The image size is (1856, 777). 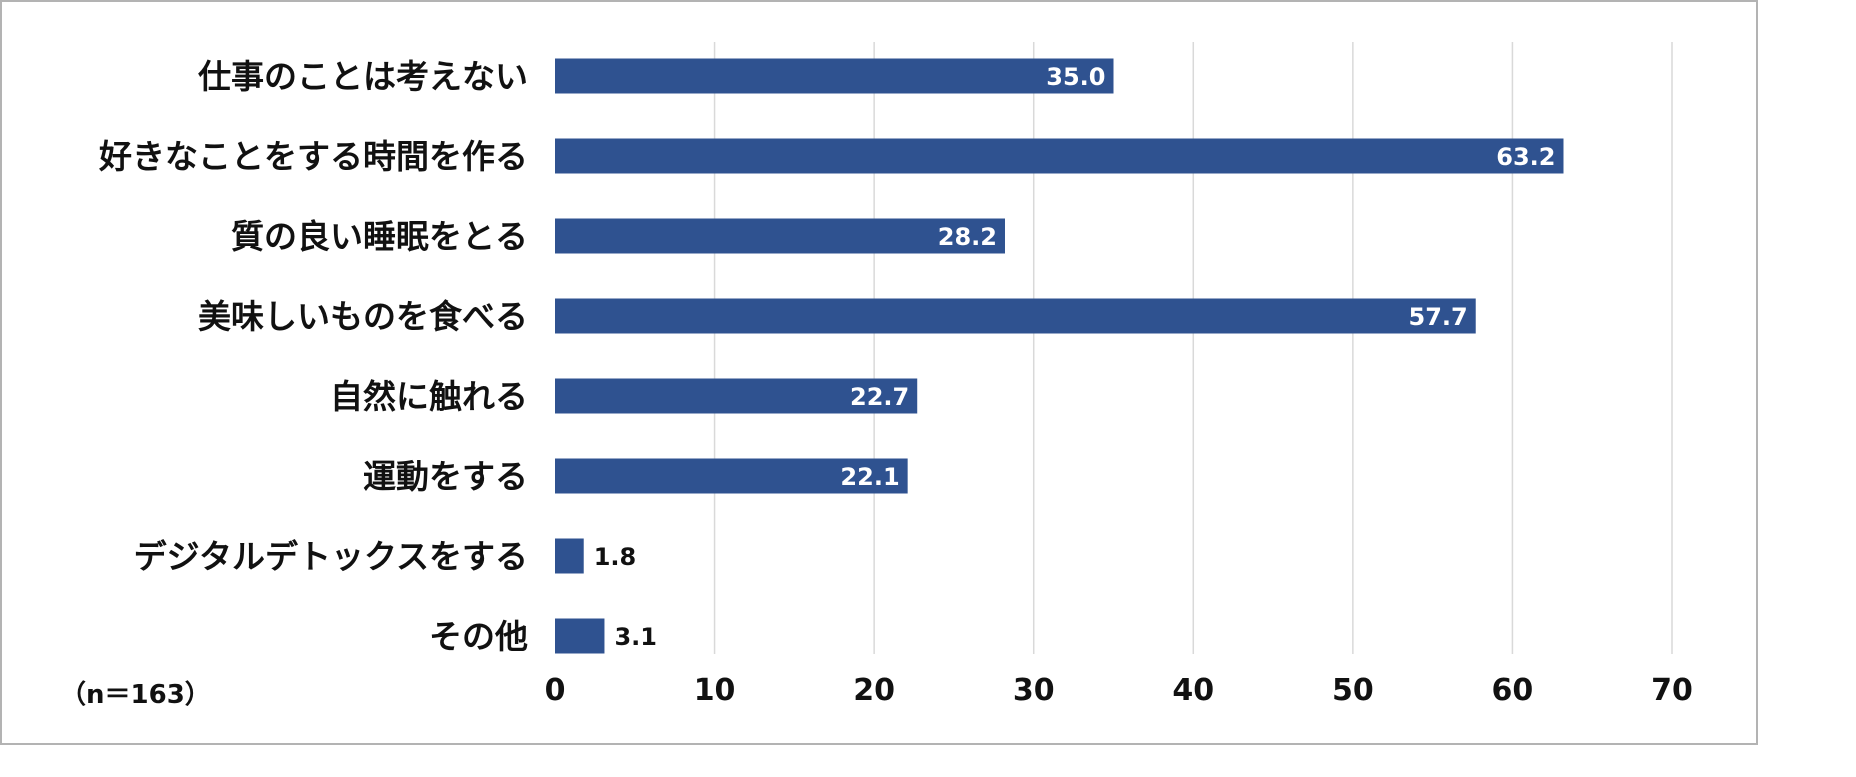 What do you see at coordinates (555, 690) in the screenshot?
I see `x-tick-label: 0` at bounding box center [555, 690].